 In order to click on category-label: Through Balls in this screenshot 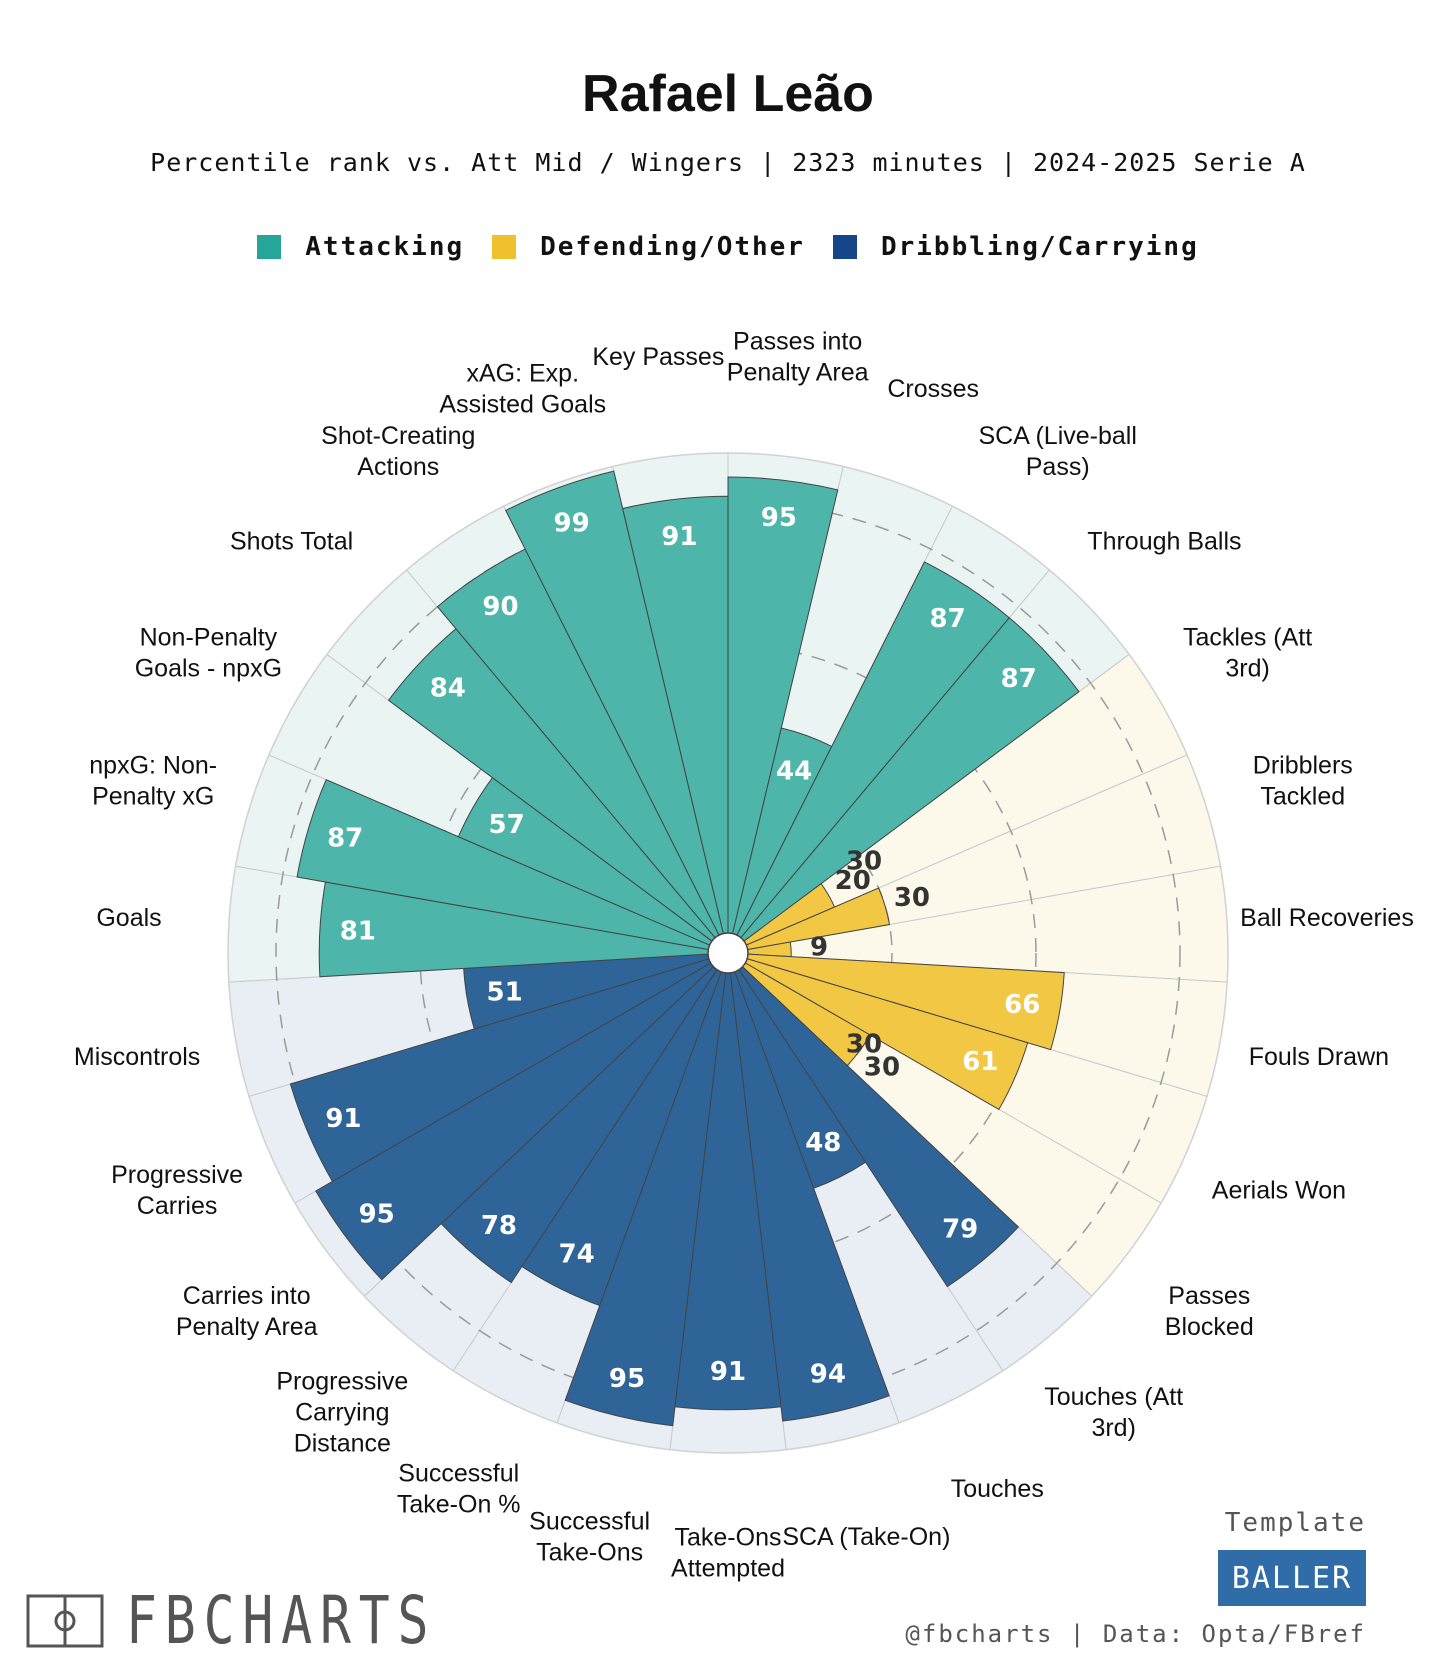, I will do `click(1164, 541)`.